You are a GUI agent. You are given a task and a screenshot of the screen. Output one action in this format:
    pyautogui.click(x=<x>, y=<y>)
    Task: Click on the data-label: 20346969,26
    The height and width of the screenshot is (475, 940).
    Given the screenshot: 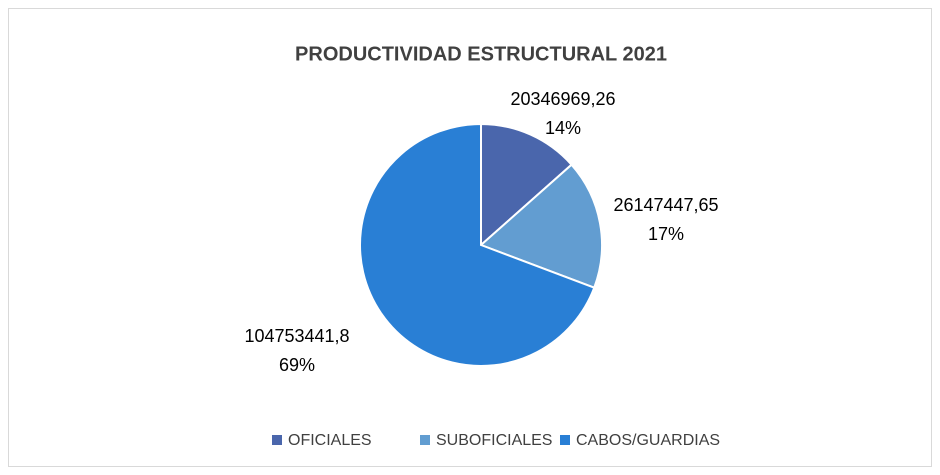 What is the action you would take?
    pyautogui.click(x=562, y=99)
    